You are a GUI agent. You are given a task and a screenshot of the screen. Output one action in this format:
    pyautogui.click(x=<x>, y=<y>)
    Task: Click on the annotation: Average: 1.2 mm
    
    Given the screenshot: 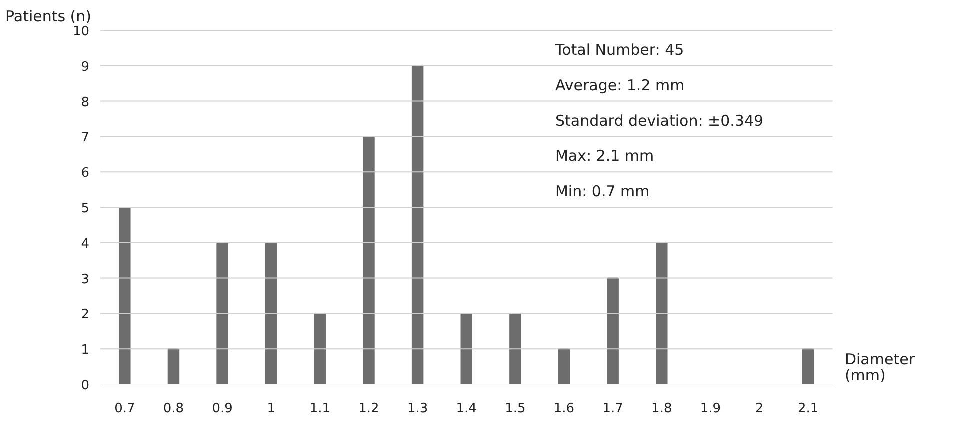 What is the action you would take?
    pyautogui.click(x=620, y=85)
    